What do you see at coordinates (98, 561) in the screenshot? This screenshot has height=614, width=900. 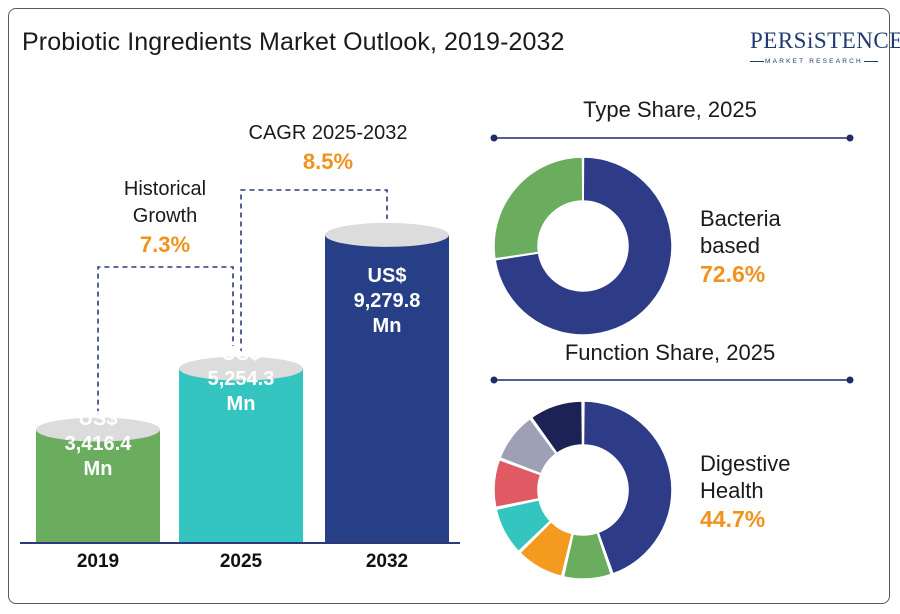 I see `x-tick-2019: 2019` at bounding box center [98, 561].